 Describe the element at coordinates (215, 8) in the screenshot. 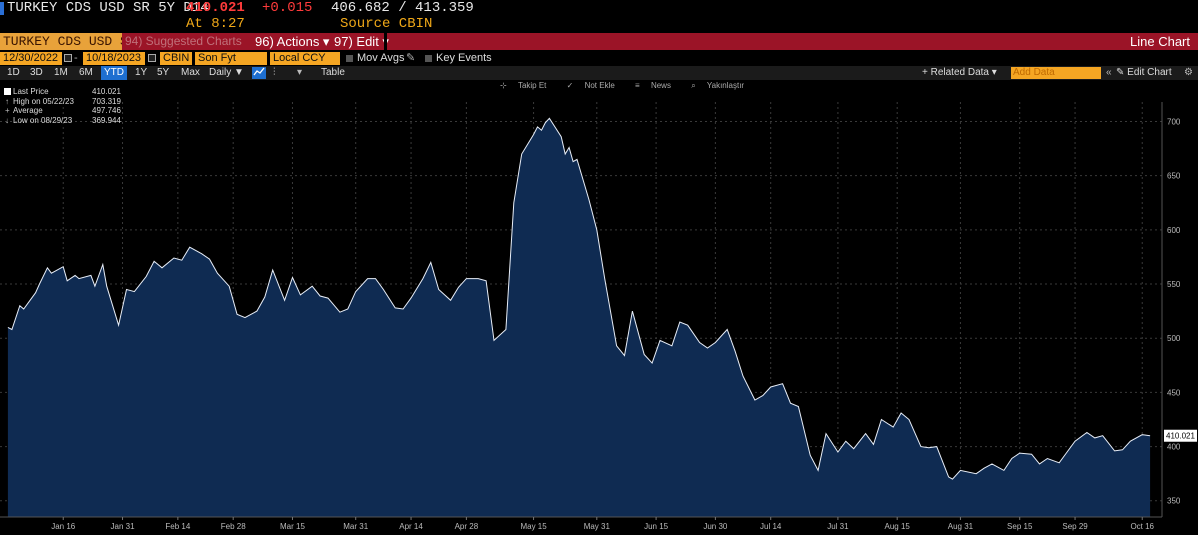

I see `last-price: 410.021` at that location.